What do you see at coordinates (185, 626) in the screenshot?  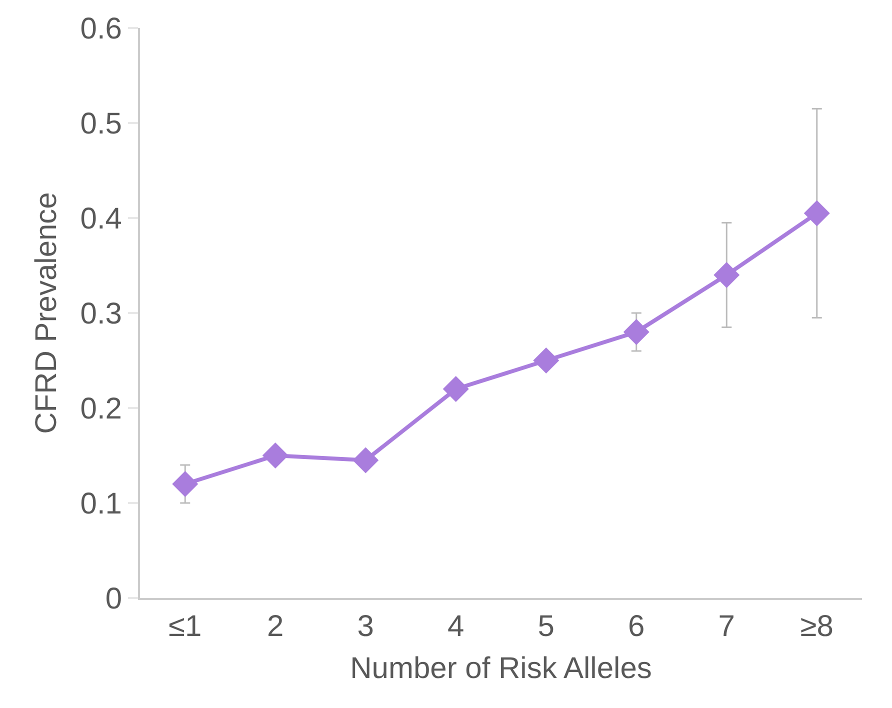 I see `x-tick-label: ≤1` at bounding box center [185, 626].